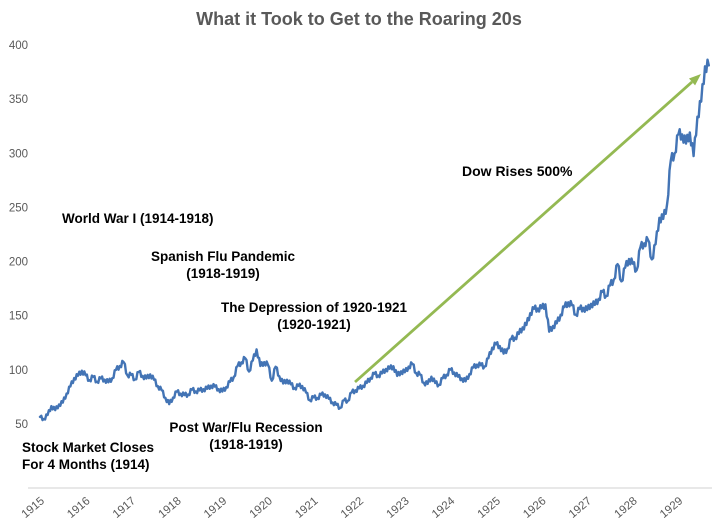 Image resolution: width=718 pixels, height=527 pixels. Describe the element at coordinates (21, 425) in the screenshot. I see `y-tick-label: 50` at that location.